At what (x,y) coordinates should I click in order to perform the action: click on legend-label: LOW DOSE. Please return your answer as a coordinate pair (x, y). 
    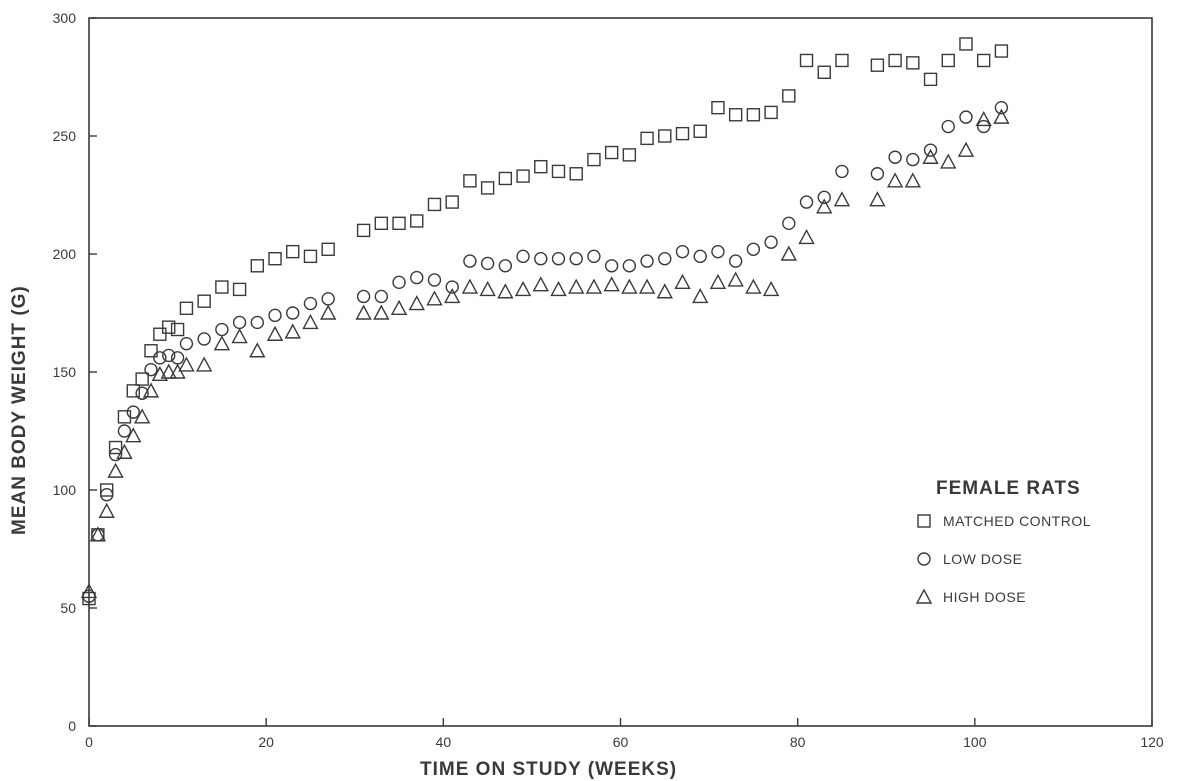
    Looking at the image, I should click on (982, 559).